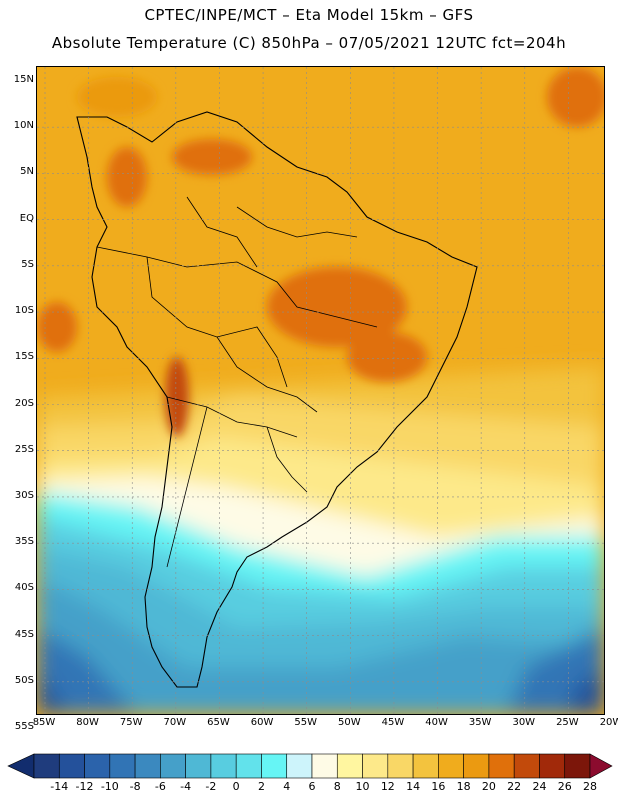 This screenshot has width=618, height=800. I want to click on colorbar-tick-label: 24, so click(539, 786).